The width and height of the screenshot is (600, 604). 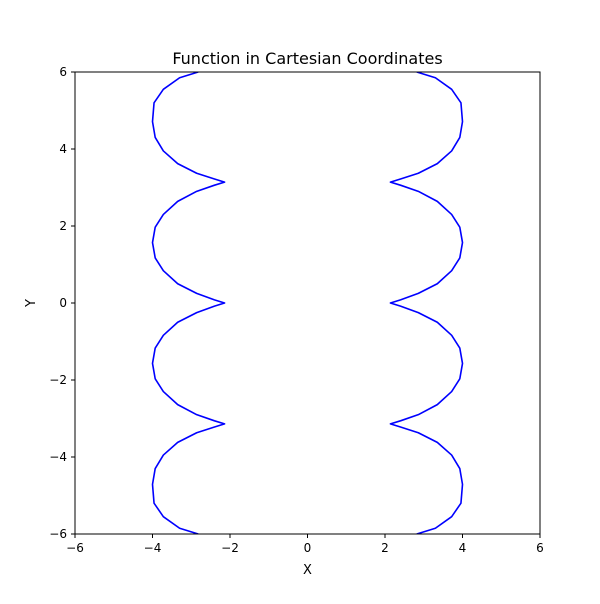 I want to click on x-tick-label: 4, so click(x=463, y=548).